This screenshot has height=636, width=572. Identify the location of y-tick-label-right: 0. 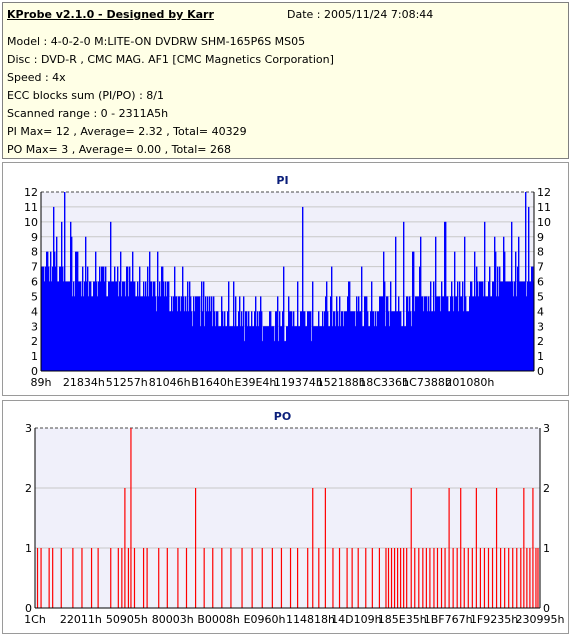
(540, 371).